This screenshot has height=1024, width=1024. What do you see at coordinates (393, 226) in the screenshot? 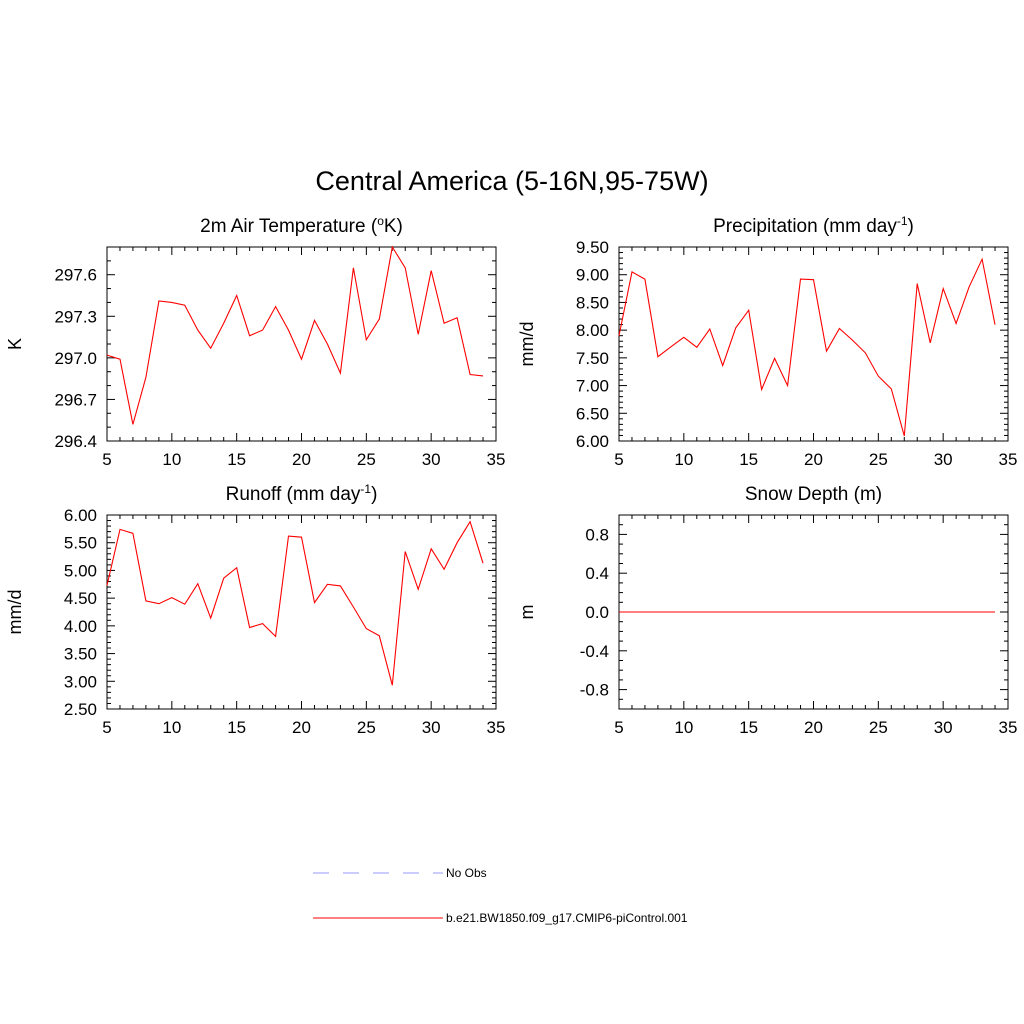
I see `panel-title-end: K)` at bounding box center [393, 226].